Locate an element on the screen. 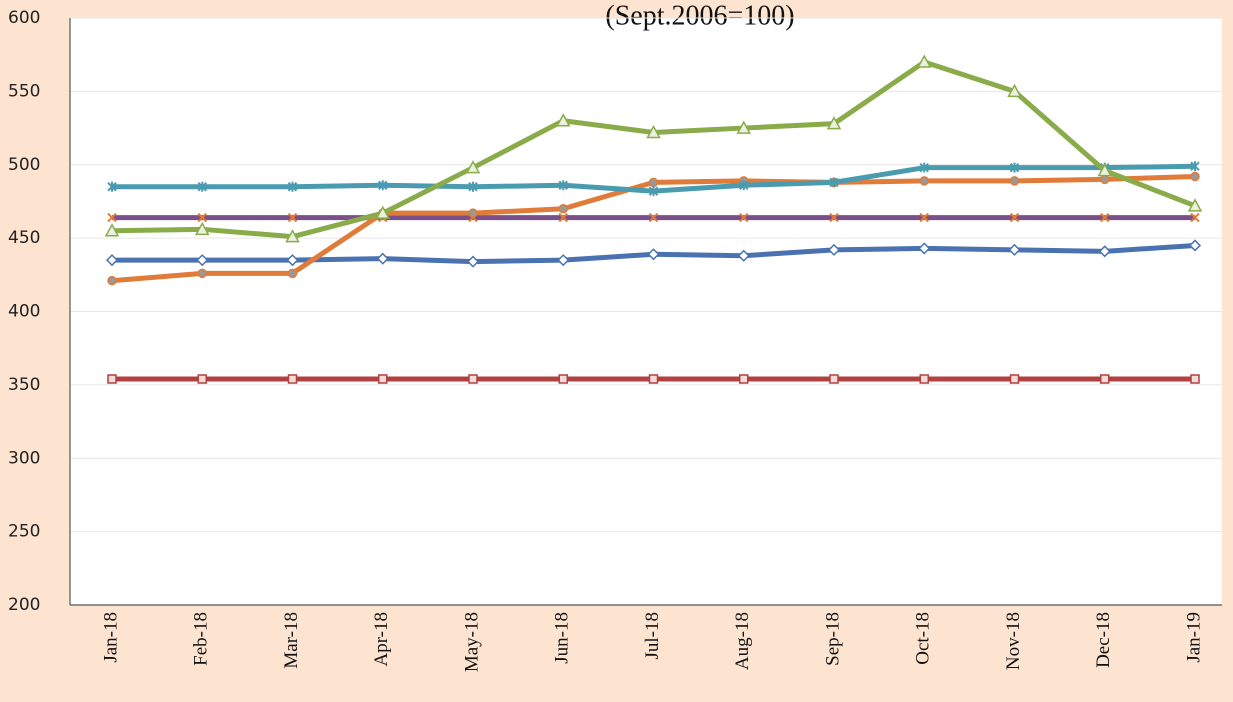  x-tick-label: Jun-18 is located at coordinates (562, 638).